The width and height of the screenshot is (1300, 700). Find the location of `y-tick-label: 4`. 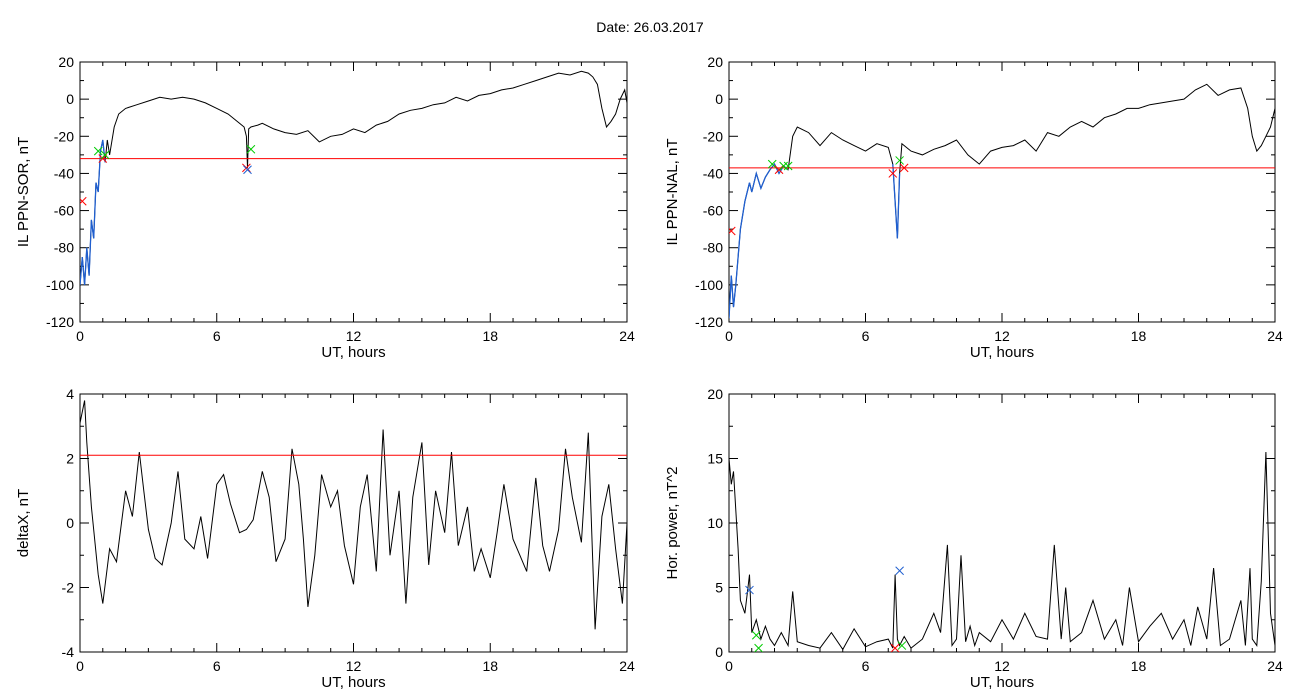

y-tick-label: 4 is located at coordinates (70, 394).